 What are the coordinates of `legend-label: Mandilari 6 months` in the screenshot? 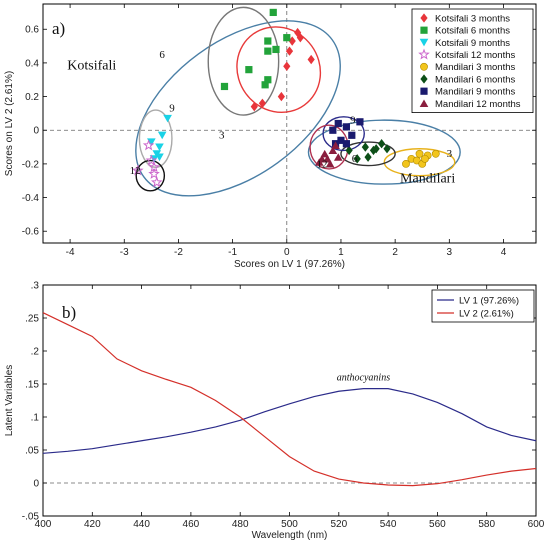 It's located at (475, 79).